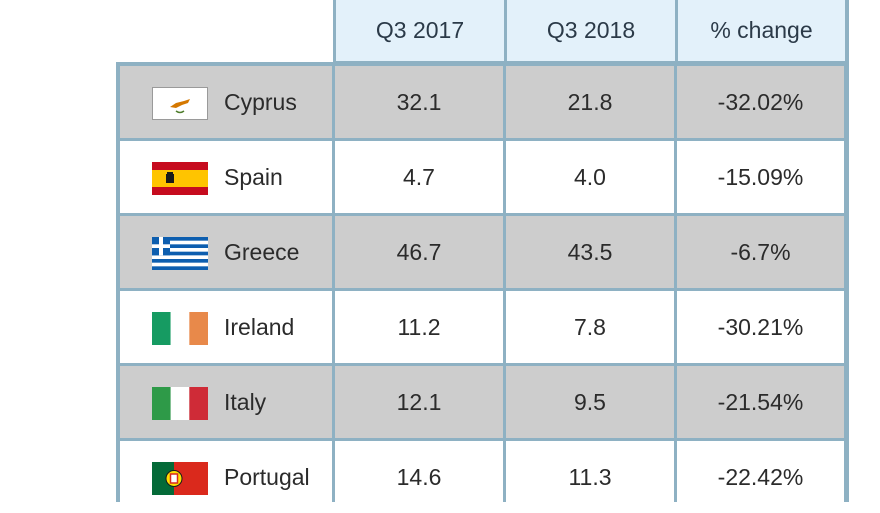 The image size is (880, 513). What do you see at coordinates (761, 30) in the screenshot?
I see `header-percent-change: % change` at bounding box center [761, 30].